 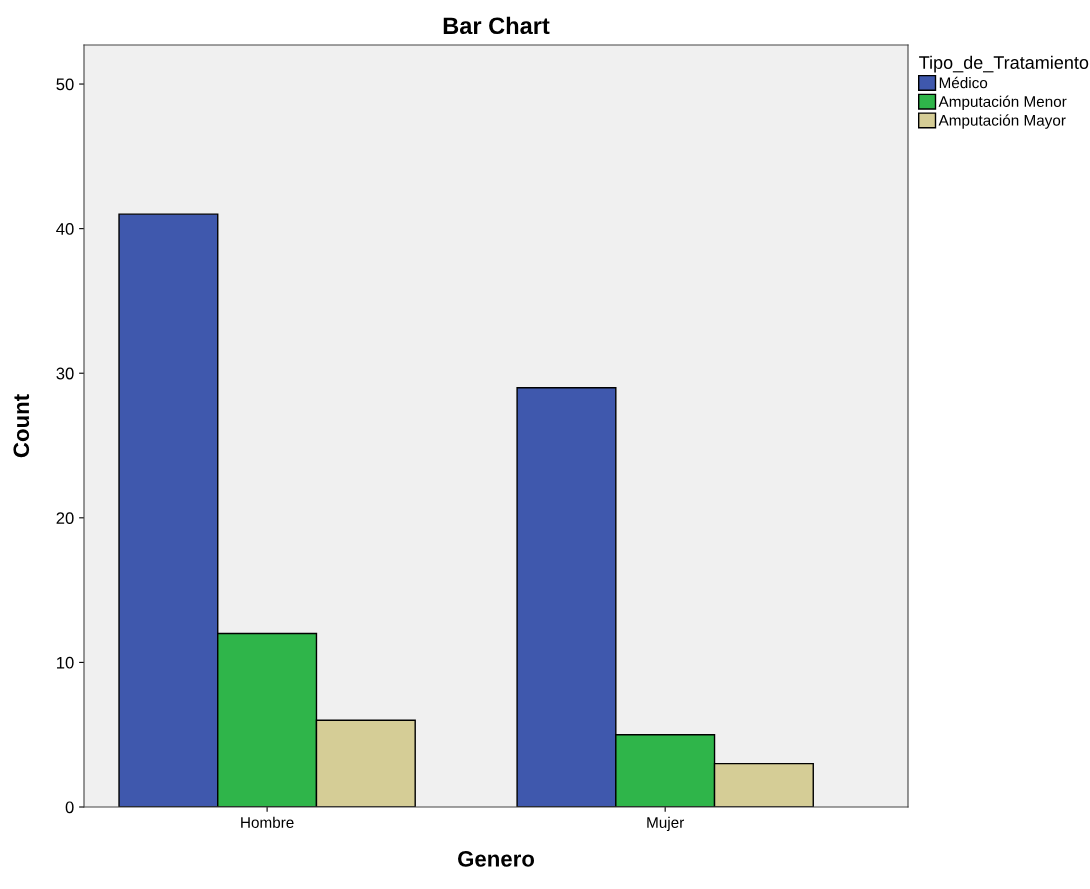 What do you see at coordinates (65, 229) in the screenshot?
I see `y-tick-label: 40` at bounding box center [65, 229].